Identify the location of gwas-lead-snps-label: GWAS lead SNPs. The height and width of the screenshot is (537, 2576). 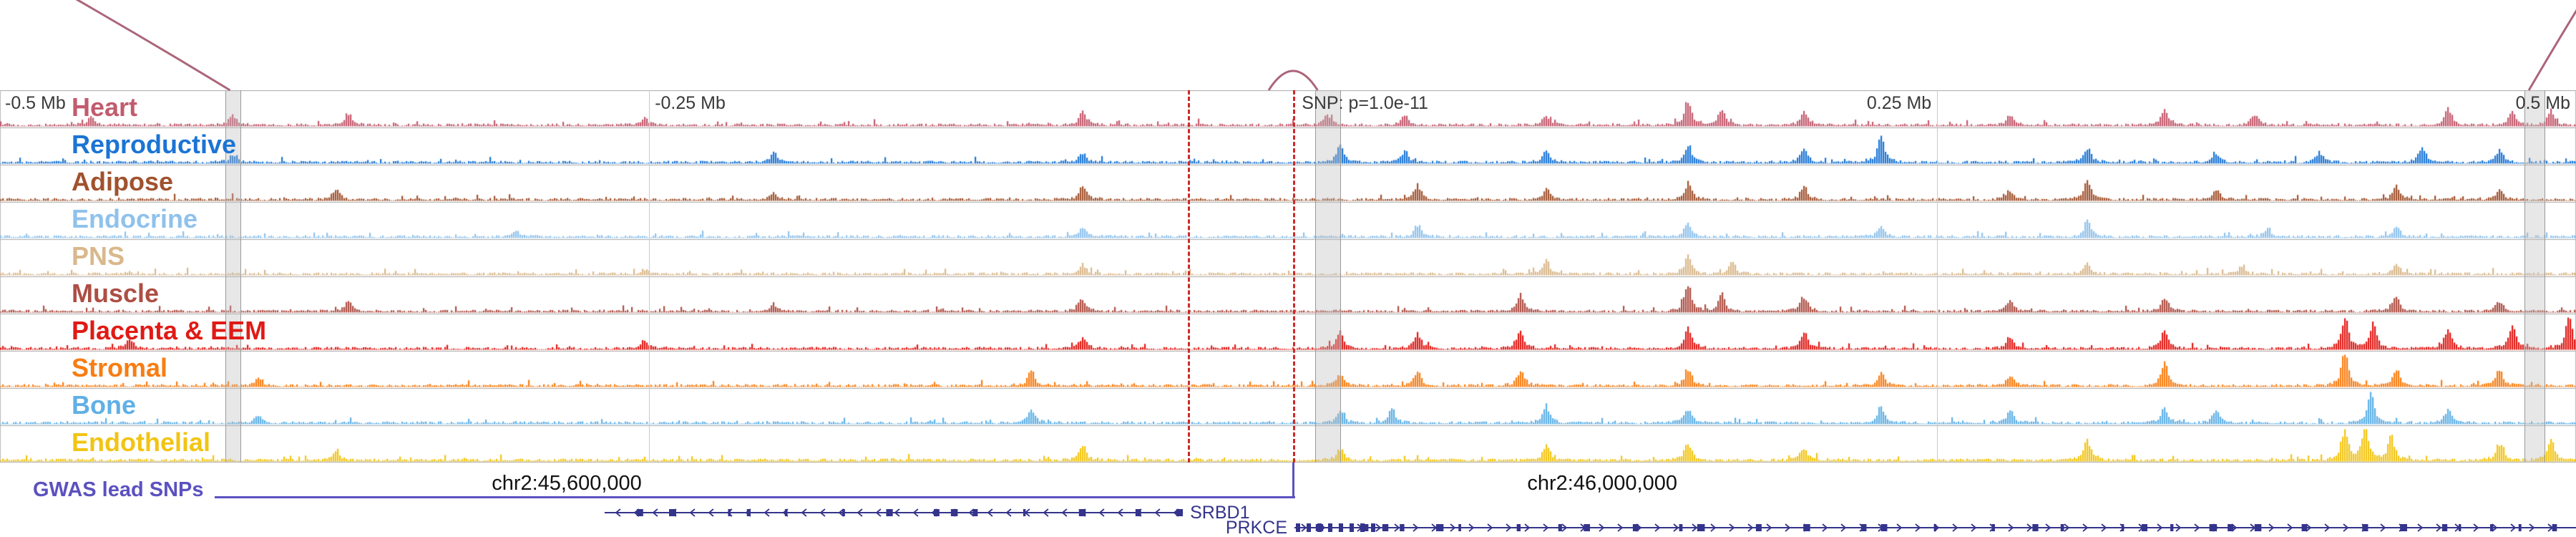
(118, 489).